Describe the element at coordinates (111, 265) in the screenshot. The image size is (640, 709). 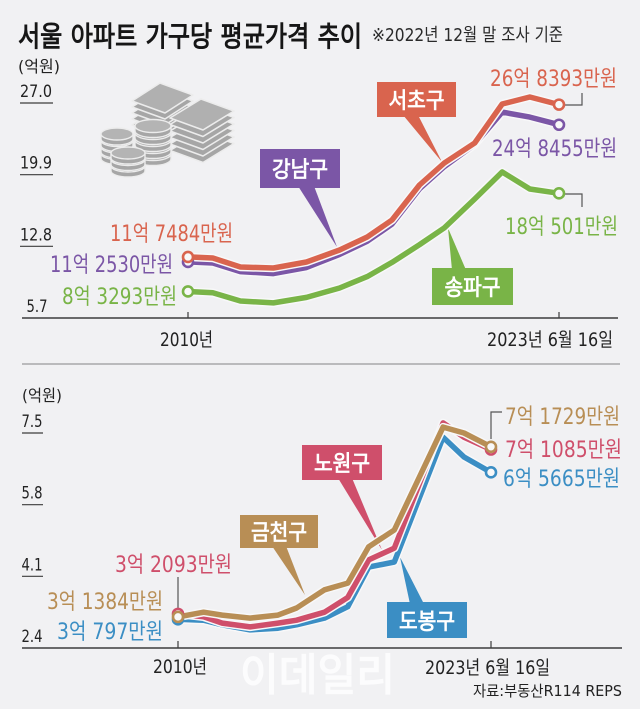
I see `start-value-label-gangnam: 11억 2530만원` at that location.